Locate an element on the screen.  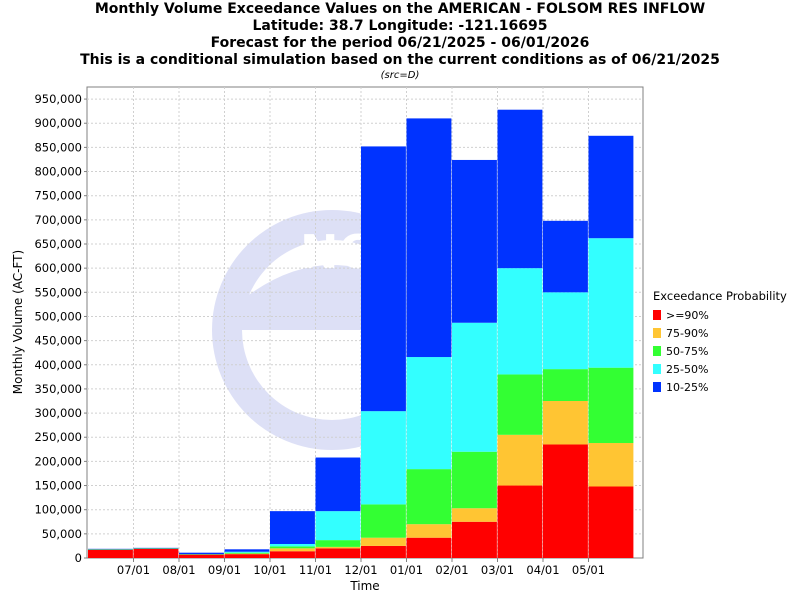
x-tick-label: 08/01 is located at coordinates (178, 570).